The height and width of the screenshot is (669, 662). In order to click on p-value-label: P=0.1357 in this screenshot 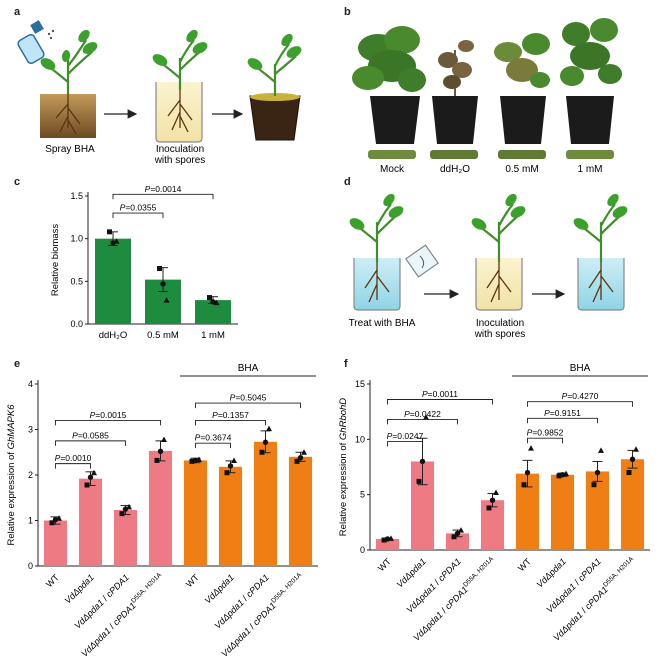, I will do `click(230, 415)`.